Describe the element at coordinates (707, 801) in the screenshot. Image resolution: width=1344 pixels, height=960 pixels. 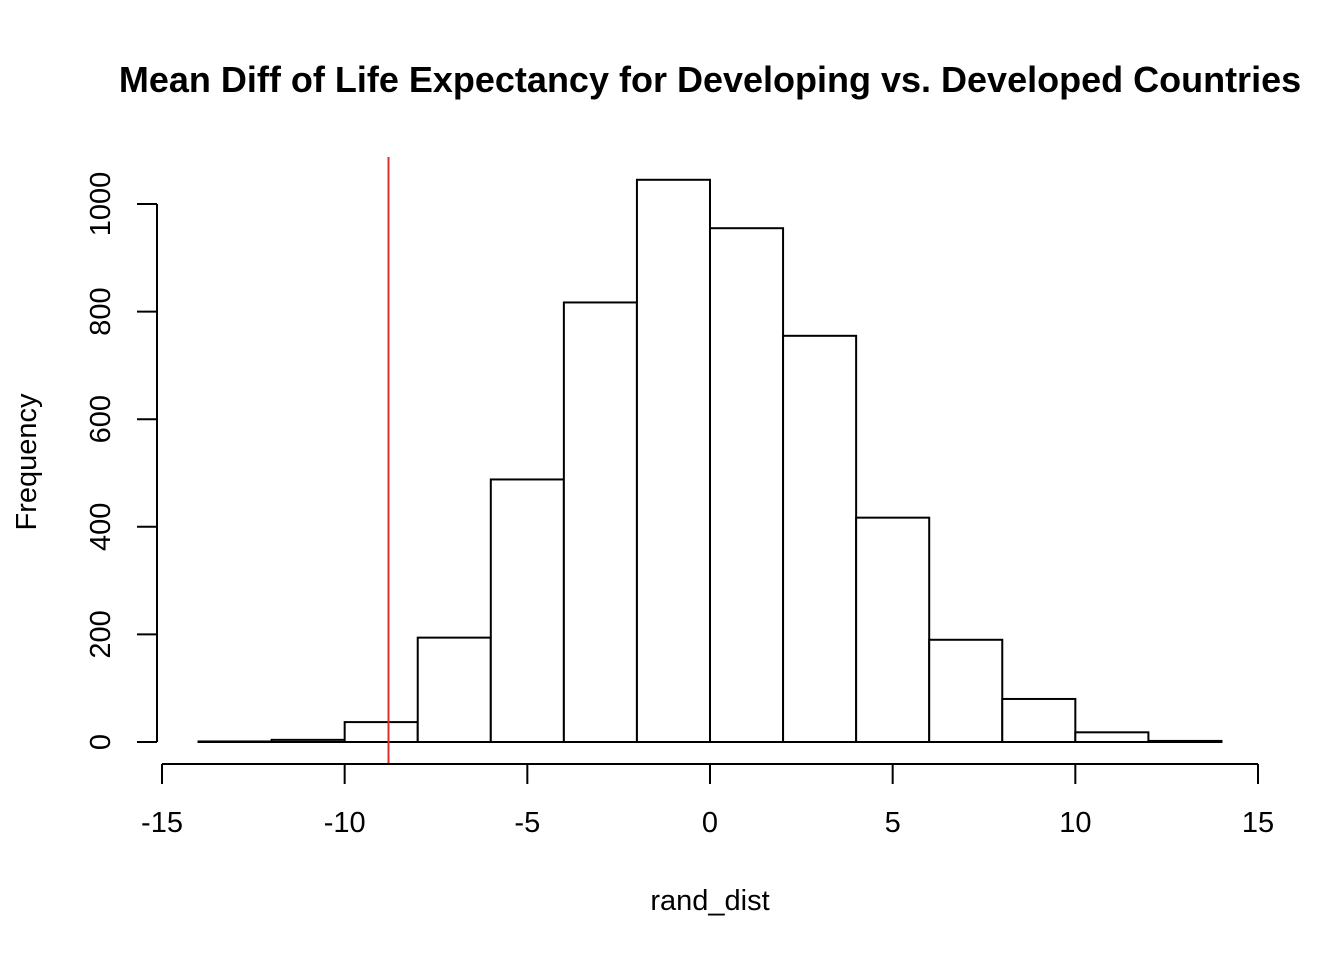
I see `x-axis: -15 -10 -5 0 5 10 15` at that location.